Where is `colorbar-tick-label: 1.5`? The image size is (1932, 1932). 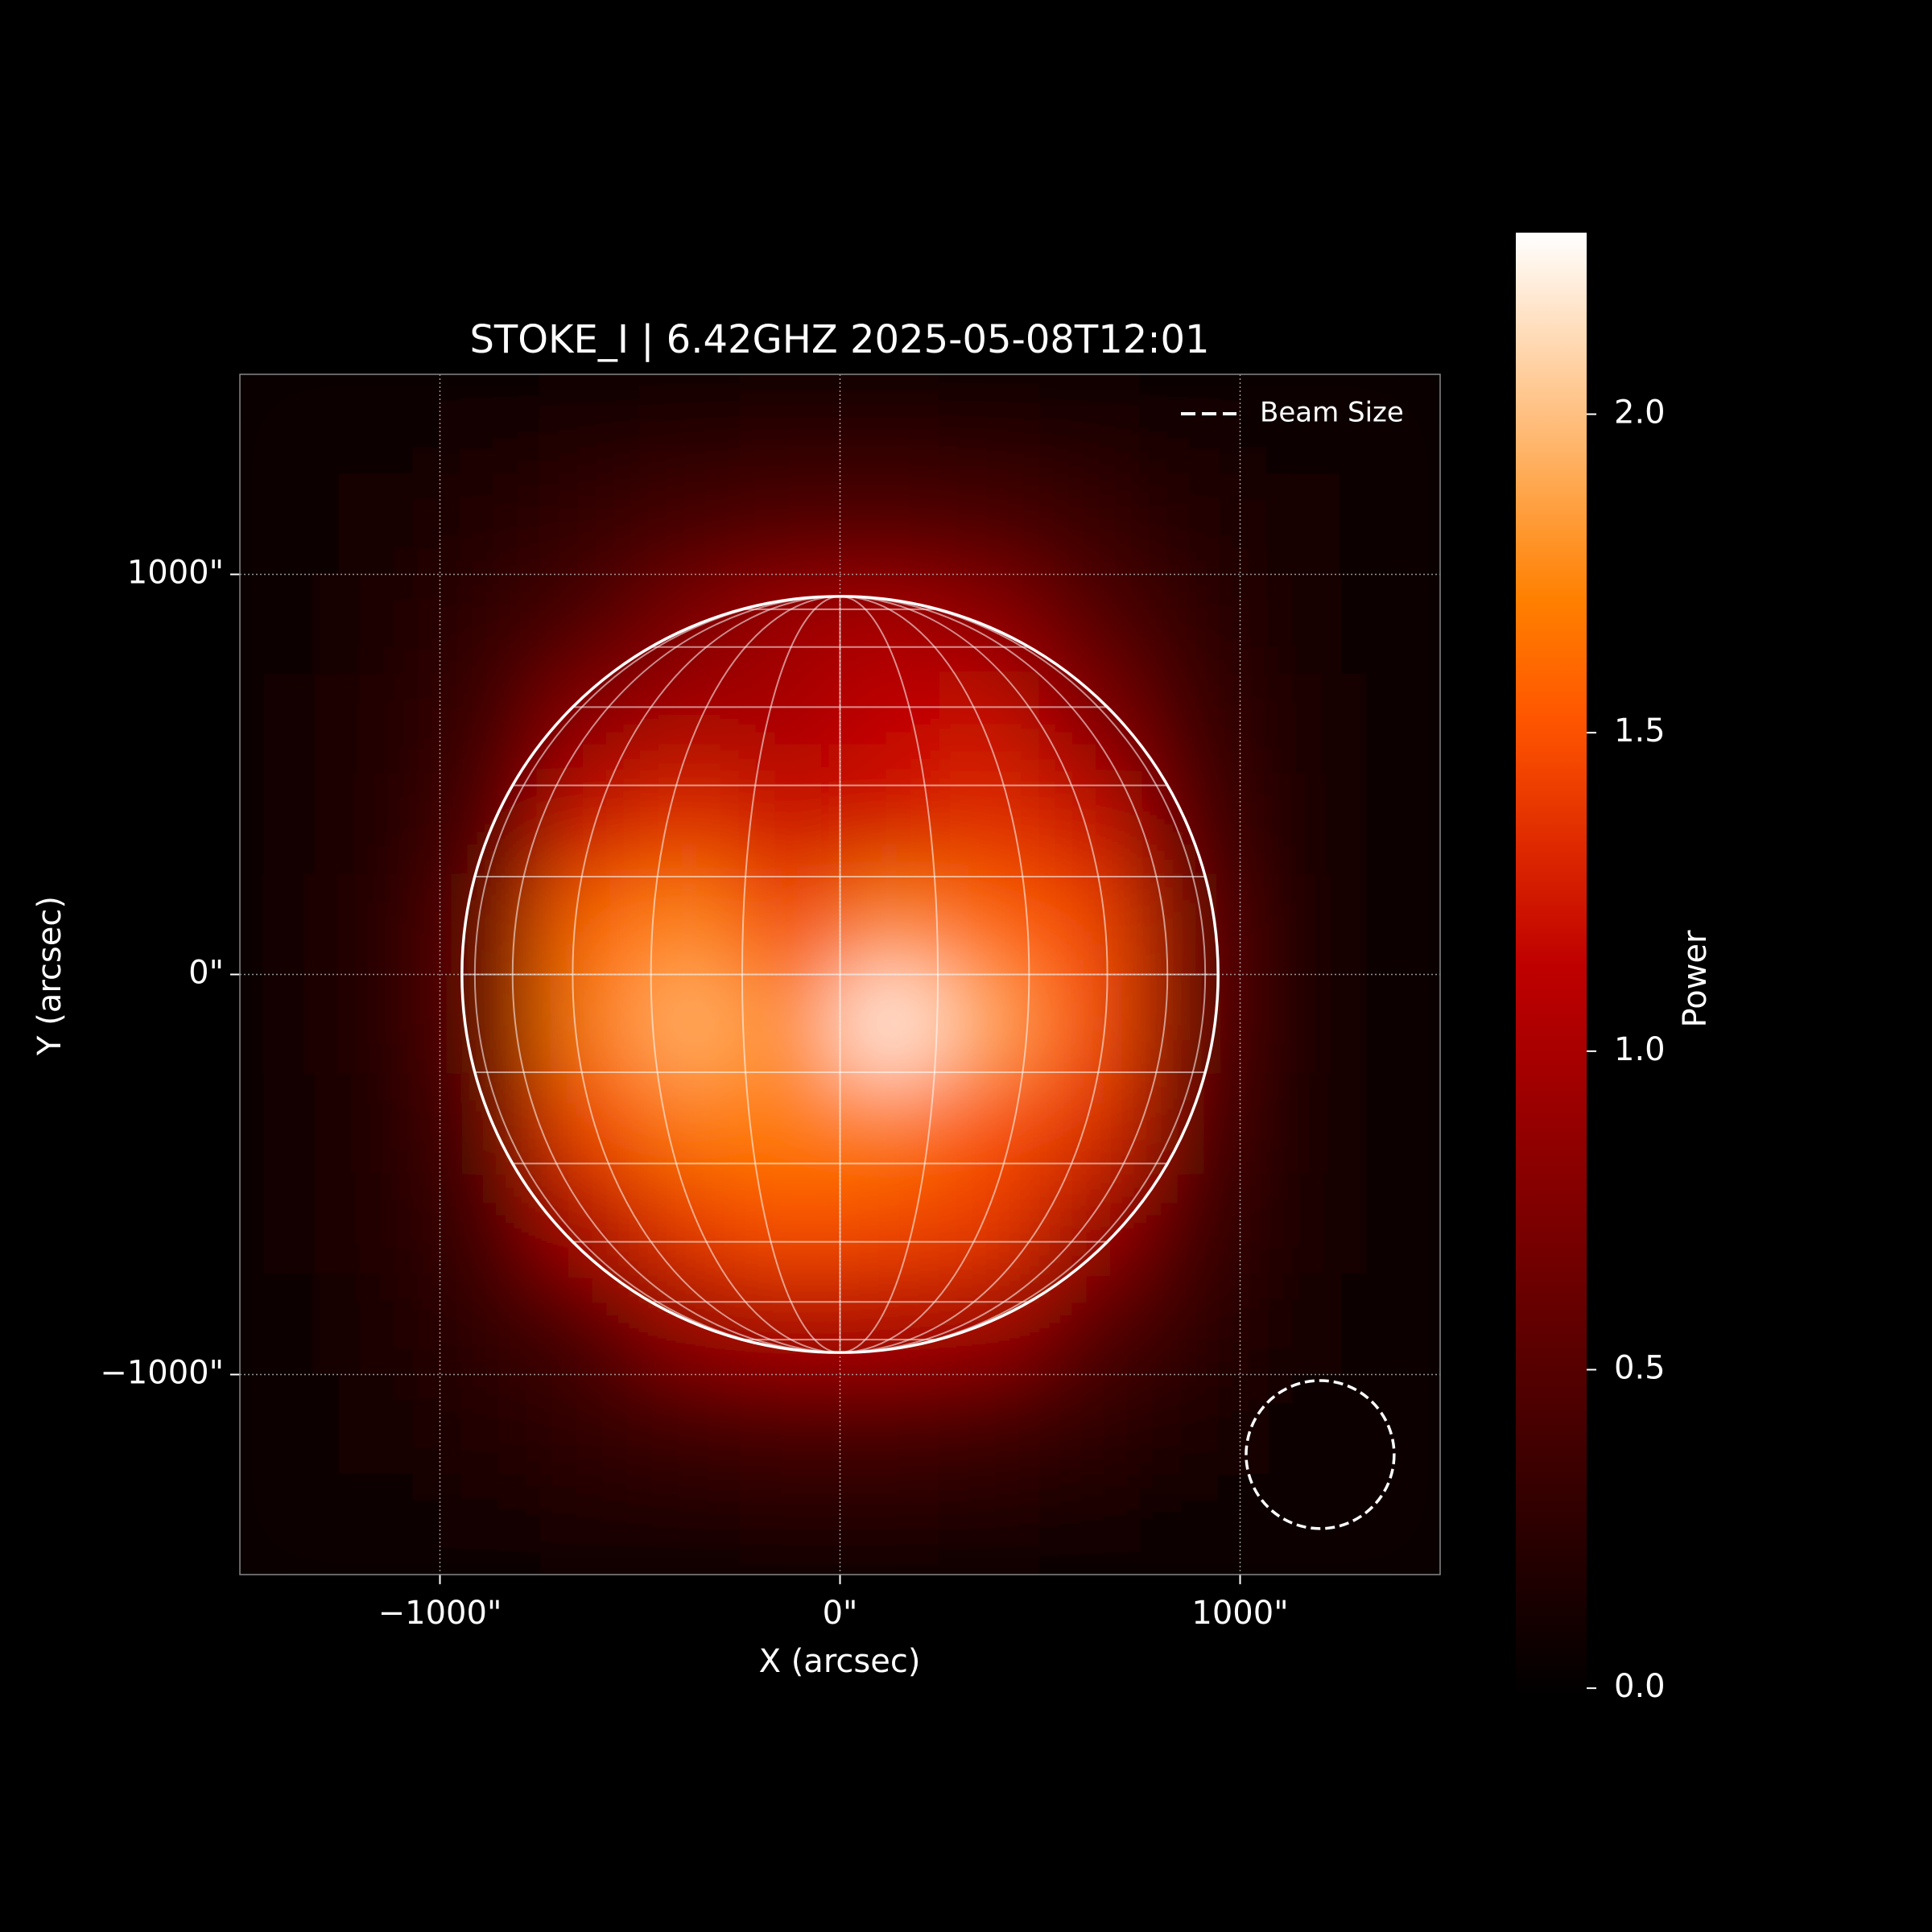 colorbar-tick-label: 1.5 is located at coordinates (1640, 730).